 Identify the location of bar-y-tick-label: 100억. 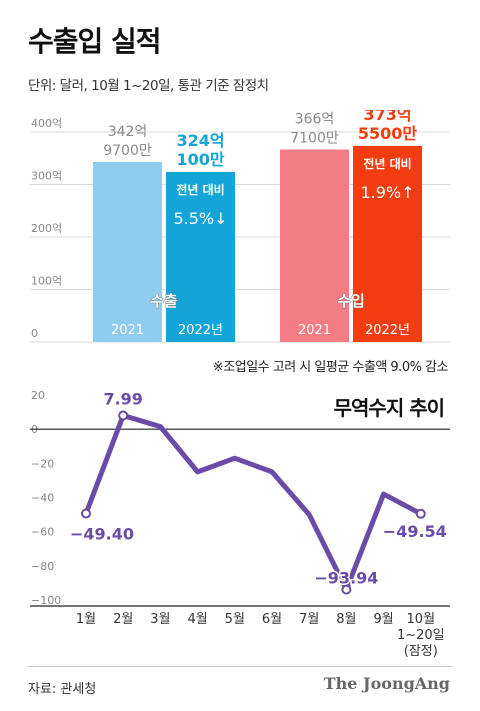
(46, 281).